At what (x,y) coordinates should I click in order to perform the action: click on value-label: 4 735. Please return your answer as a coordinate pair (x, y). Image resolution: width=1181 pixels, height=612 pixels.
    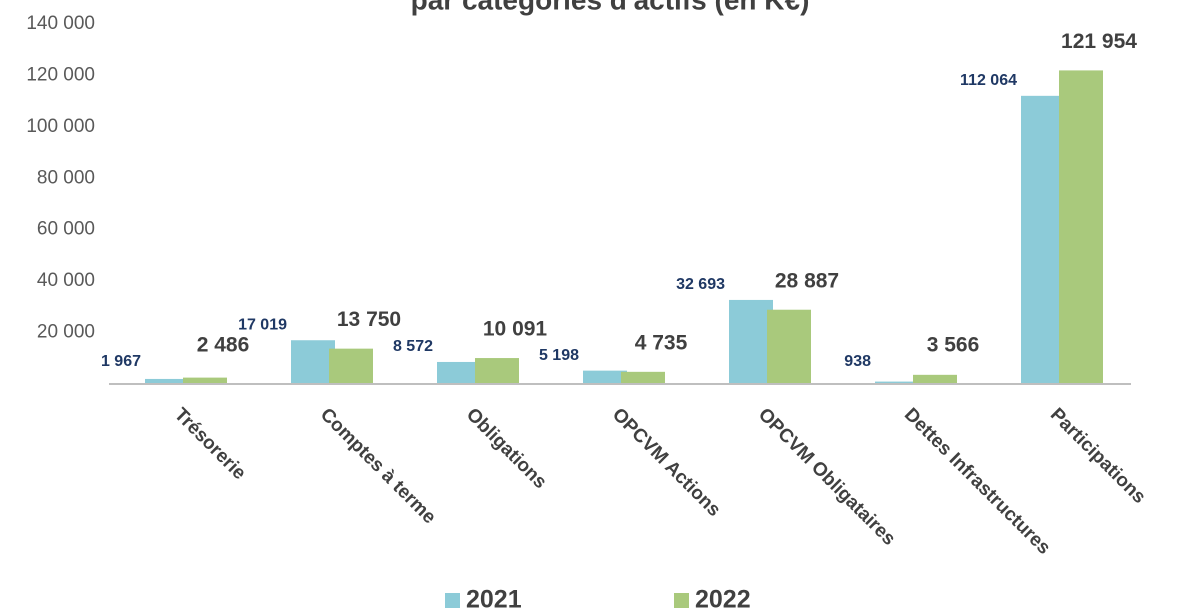
    Looking at the image, I should click on (661, 342).